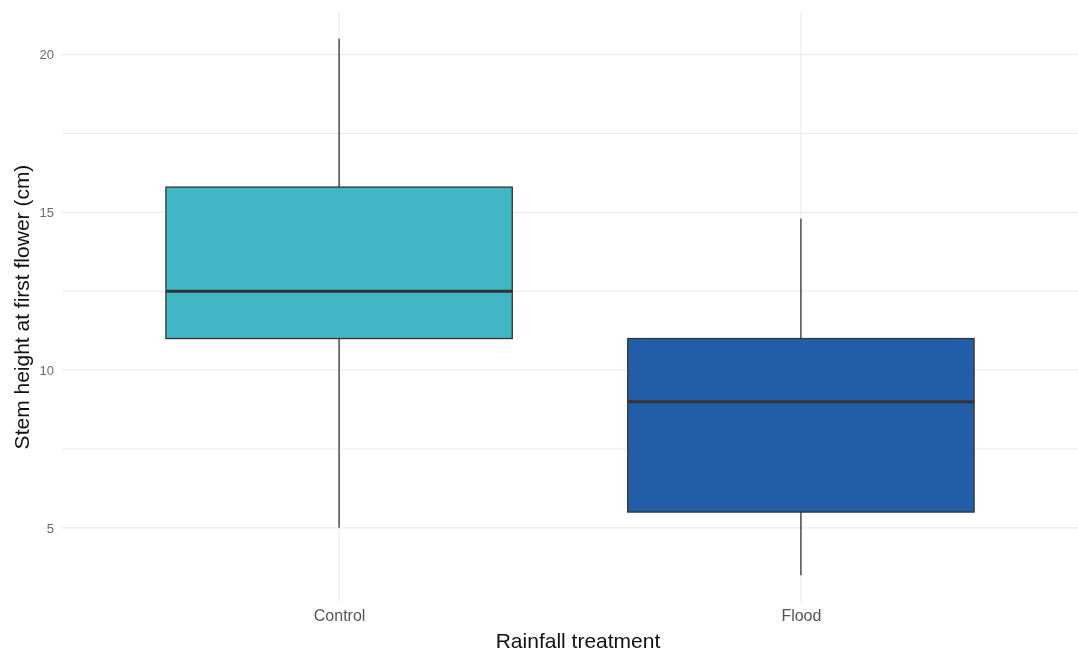 This screenshot has width=1078, height=654. What do you see at coordinates (339, 616) in the screenshot?
I see `x-tick-label: Control` at bounding box center [339, 616].